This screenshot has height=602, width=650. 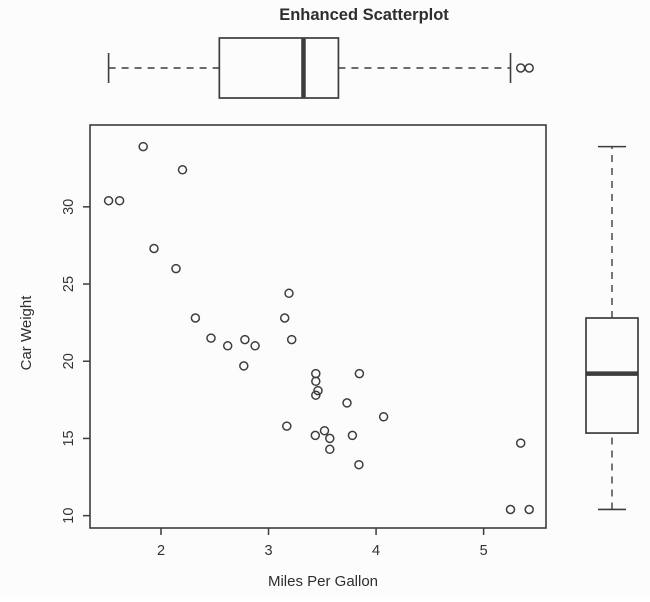 What do you see at coordinates (376, 551) in the screenshot?
I see `x-axis-tick-label: 4` at bounding box center [376, 551].